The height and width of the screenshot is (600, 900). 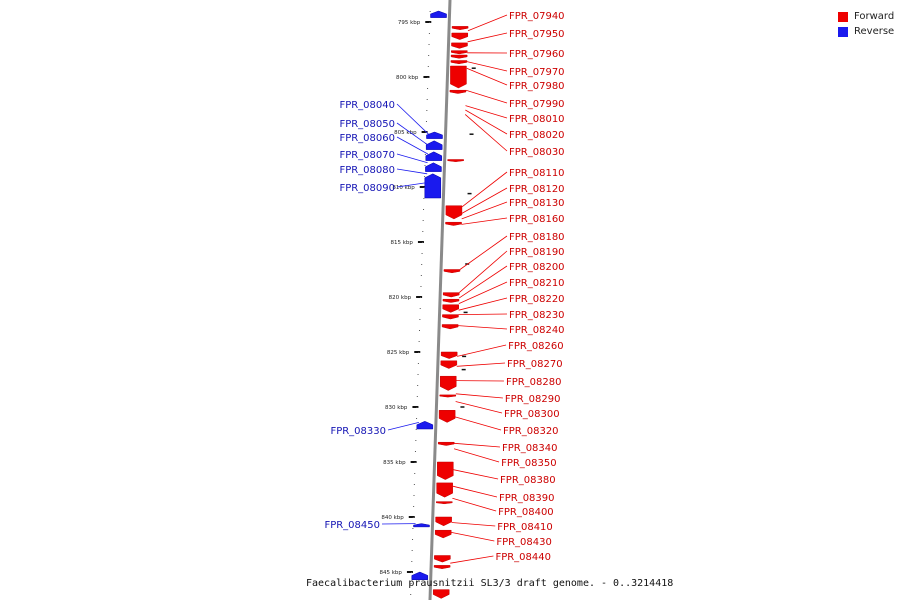 I want to click on forward-gene-label: FPR_08340, so click(x=530, y=448).